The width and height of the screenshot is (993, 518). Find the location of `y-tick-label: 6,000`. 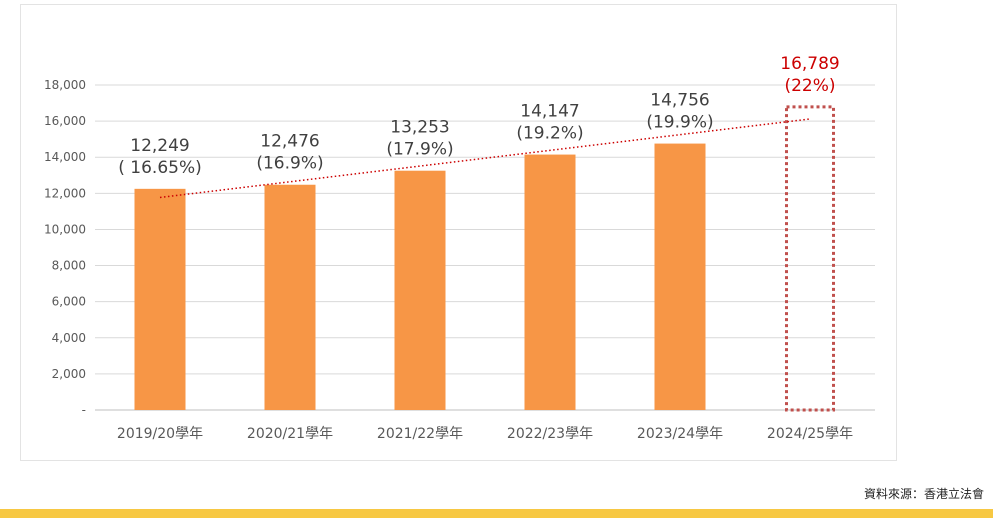

y-tick-label: 6,000 is located at coordinates (69, 302).